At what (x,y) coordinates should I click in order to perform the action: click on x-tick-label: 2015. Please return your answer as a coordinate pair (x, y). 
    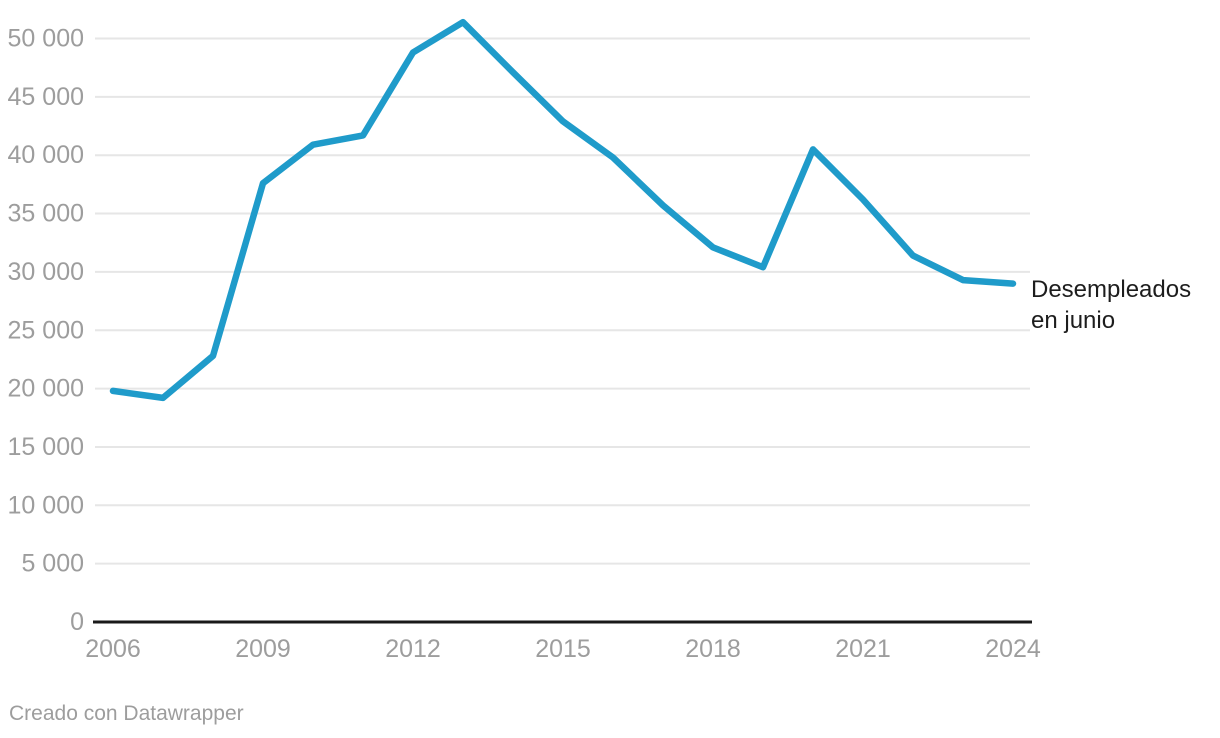
    Looking at the image, I should click on (563, 649).